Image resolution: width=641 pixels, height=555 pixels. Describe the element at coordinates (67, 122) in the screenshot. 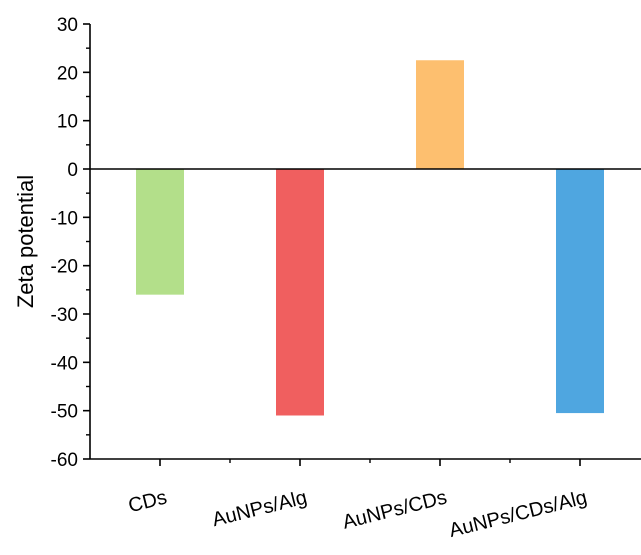

I see `y-tick-label: 10` at that location.